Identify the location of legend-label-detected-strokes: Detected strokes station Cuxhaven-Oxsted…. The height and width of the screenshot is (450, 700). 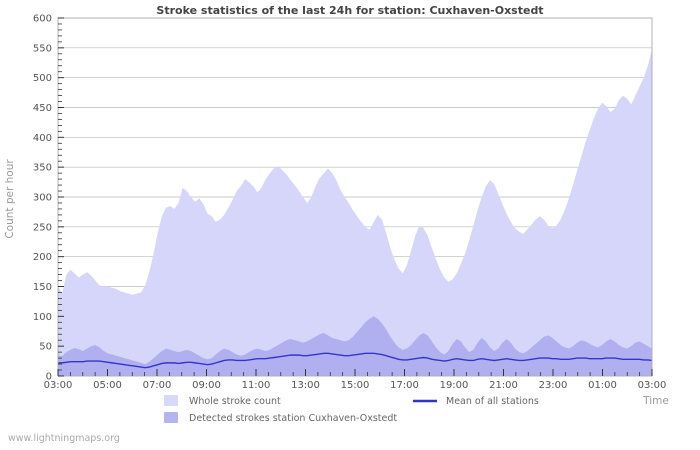
(293, 418).